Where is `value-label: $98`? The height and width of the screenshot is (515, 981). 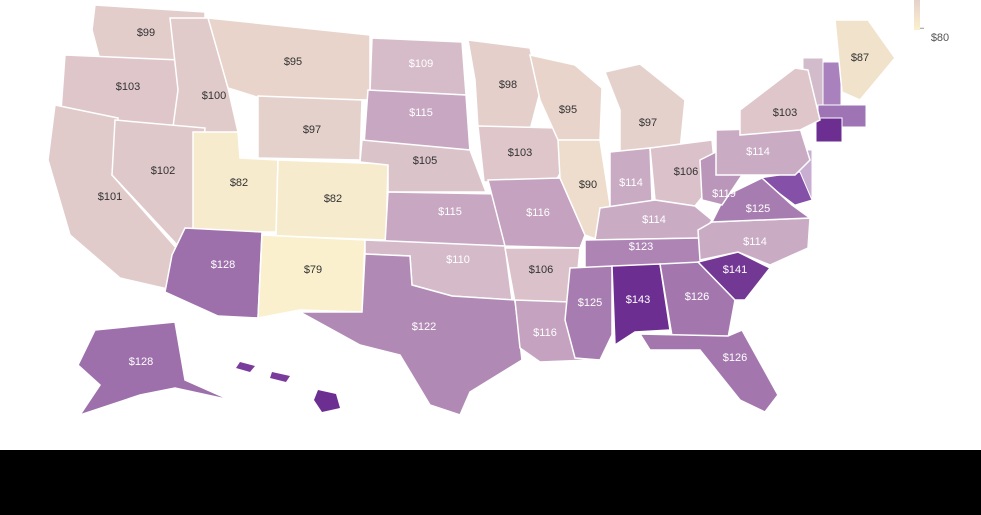 value-label: $98 is located at coordinates (508, 85).